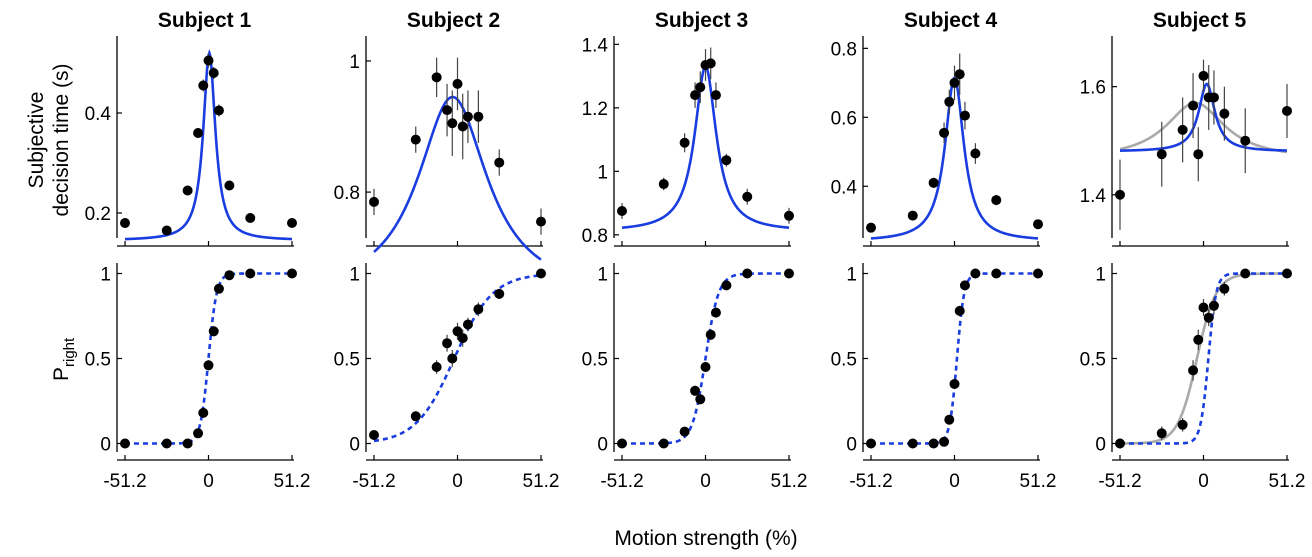 The image size is (1312, 557). What do you see at coordinates (701, 20) in the screenshot?
I see `panel-title: Subject 3` at bounding box center [701, 20].